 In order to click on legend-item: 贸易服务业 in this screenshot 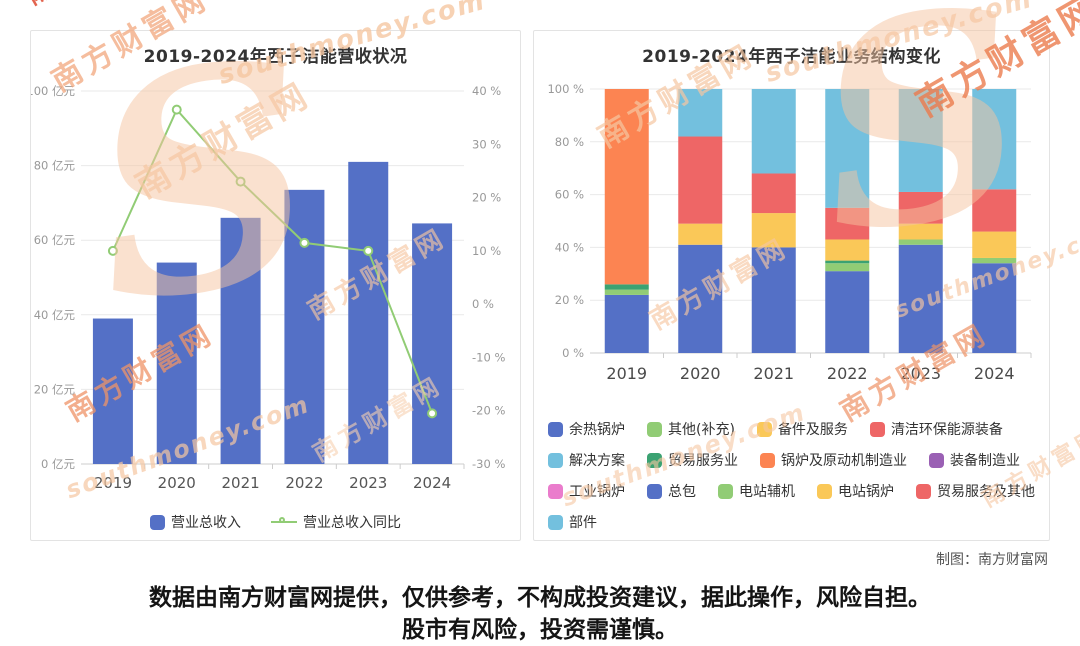, I will do `click(692, 460)`.